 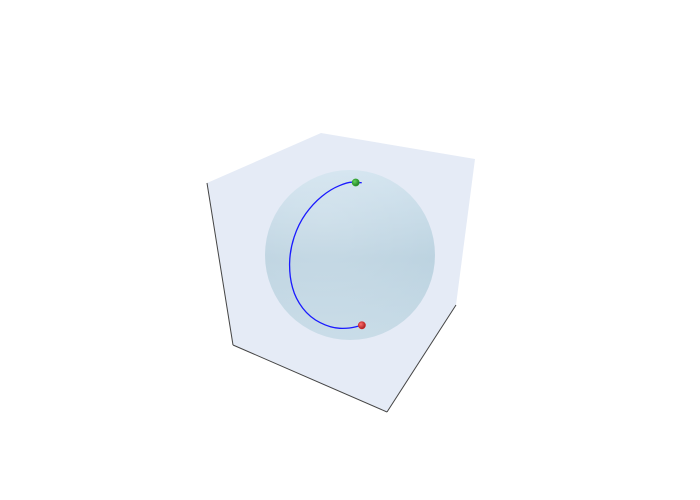 I want to click on axis-edge-front, so click(x=421, y=358).